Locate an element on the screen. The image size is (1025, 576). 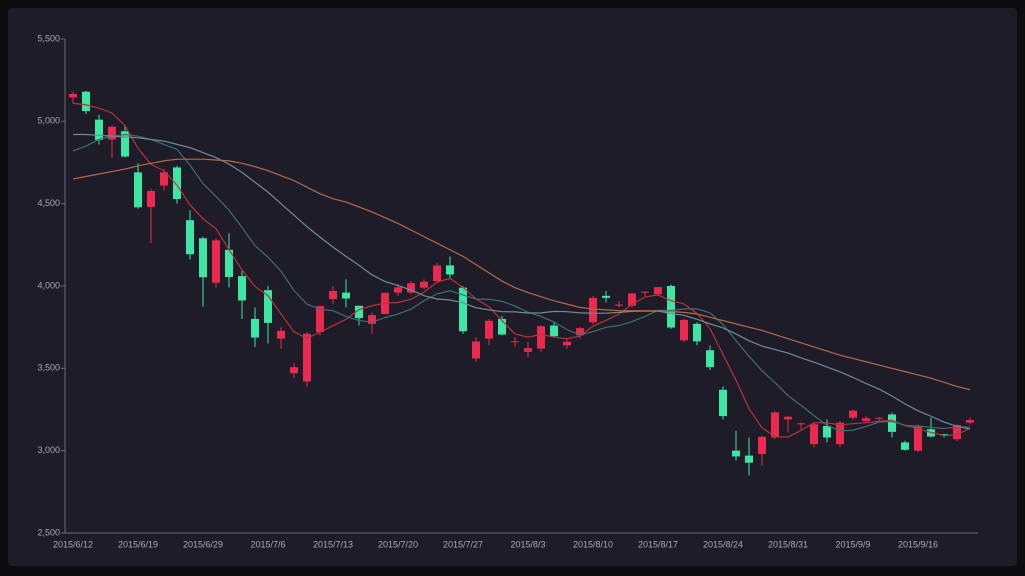
x-tick-label: 2015/7/27 is located at coordinates (463, 544).